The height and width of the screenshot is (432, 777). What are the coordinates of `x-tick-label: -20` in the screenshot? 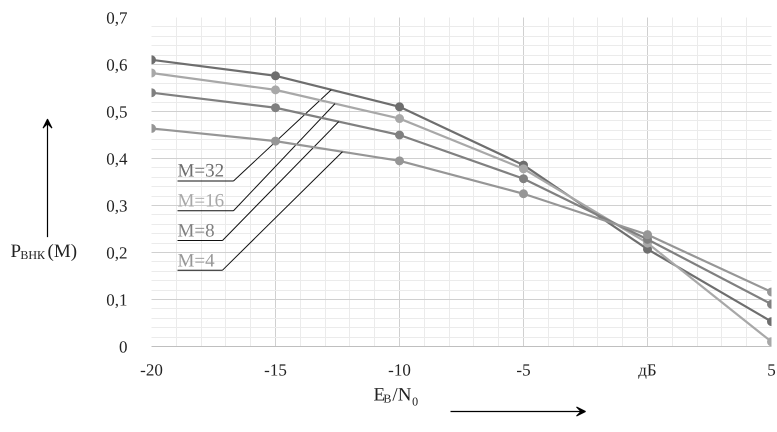 It's located at (151, 370).